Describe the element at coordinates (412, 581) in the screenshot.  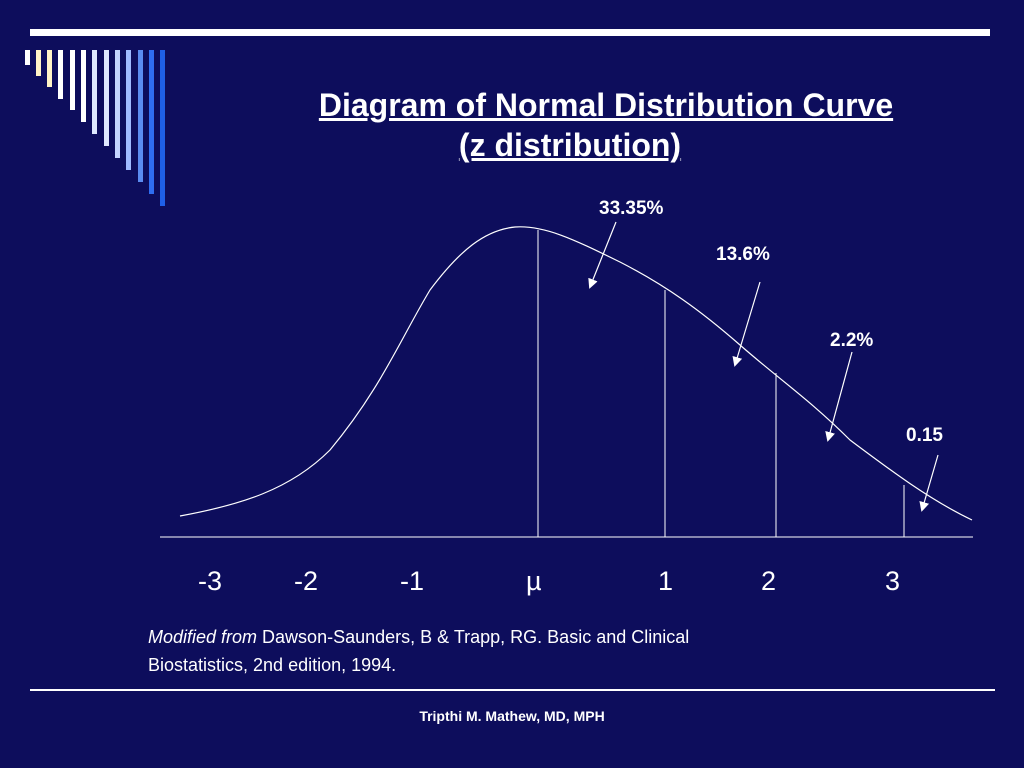
I see `axis-label: -1` at that location.